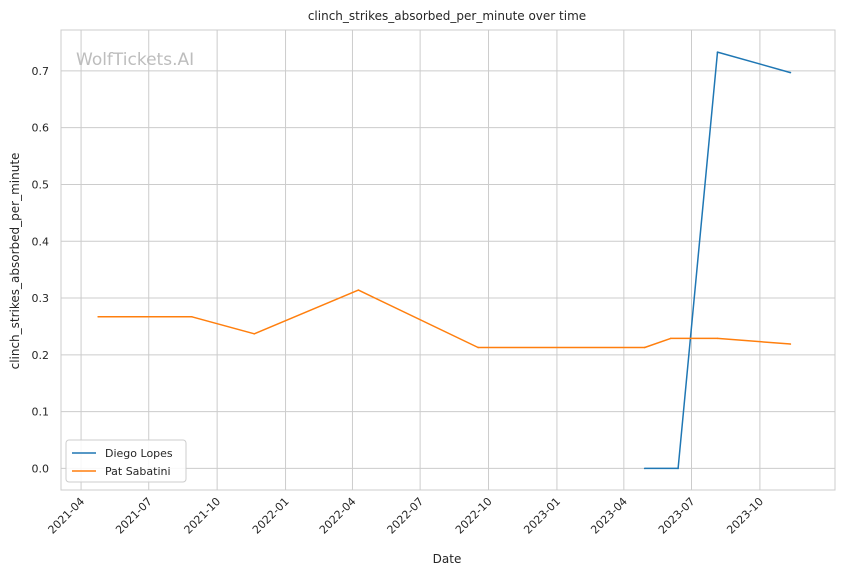 This screenshot has width=844, height=575. Describe the element at coordinates (203, 516) in the screenshot. I see `x-tick-label: 2021-10` at that location.